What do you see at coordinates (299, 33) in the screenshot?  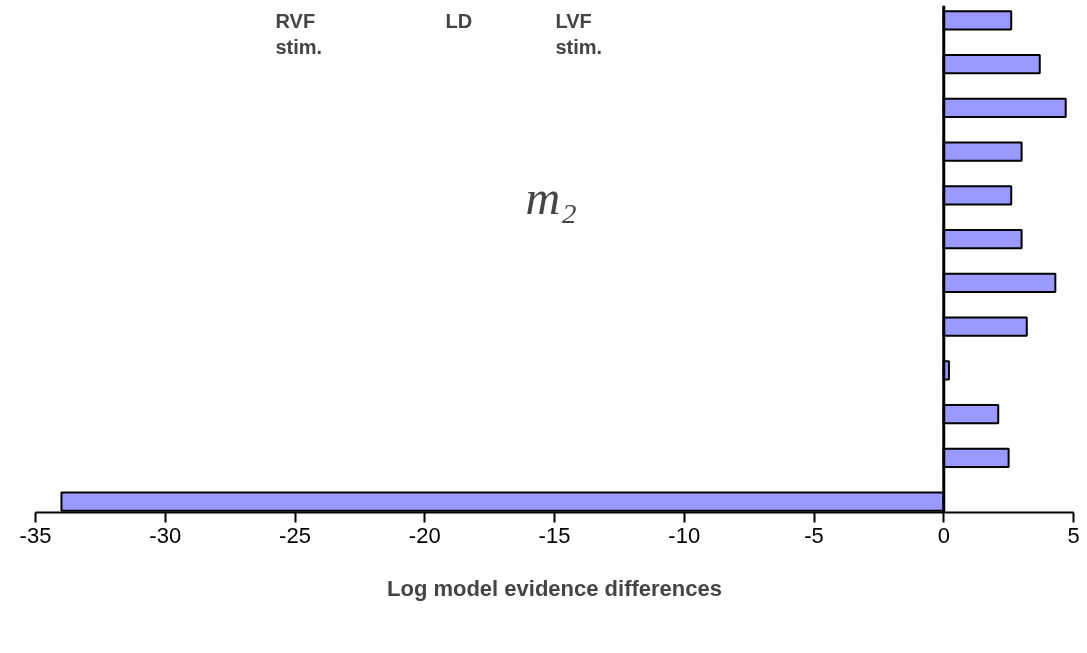 I see `annotation: RVF stim.` at bounding box center [299, 33].